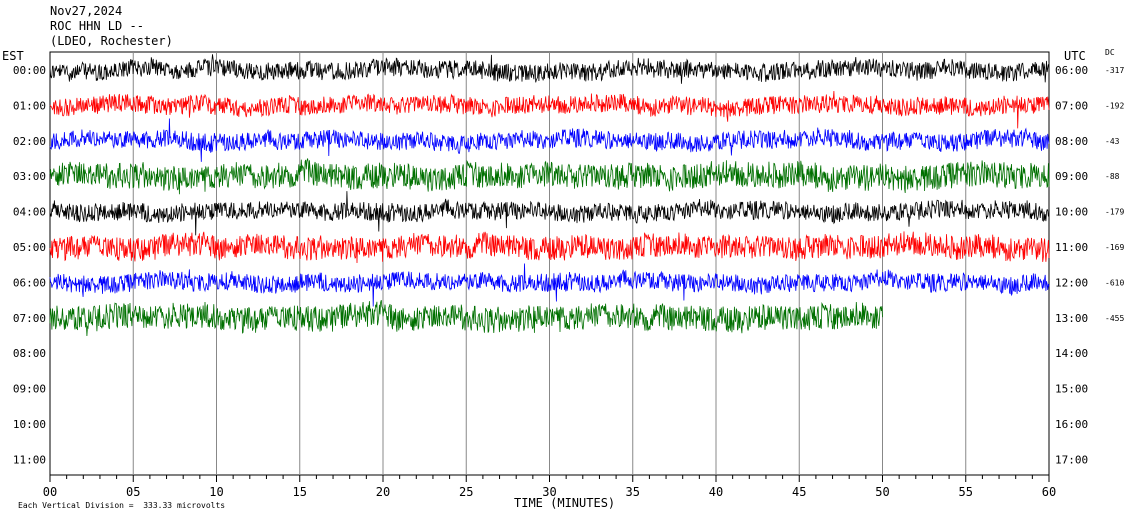 The image size is (1130, 519). What do you see at coordinates (1114, 212) in the screenshot?
I see `dc-offset-label: -179` at bounding box center [1114, 212].